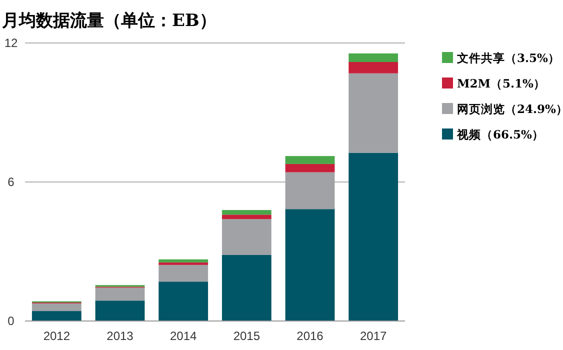 The width and height of the screenshot is (563, 350). I want to click on x-tick-label: 2016, so click(310, 336).